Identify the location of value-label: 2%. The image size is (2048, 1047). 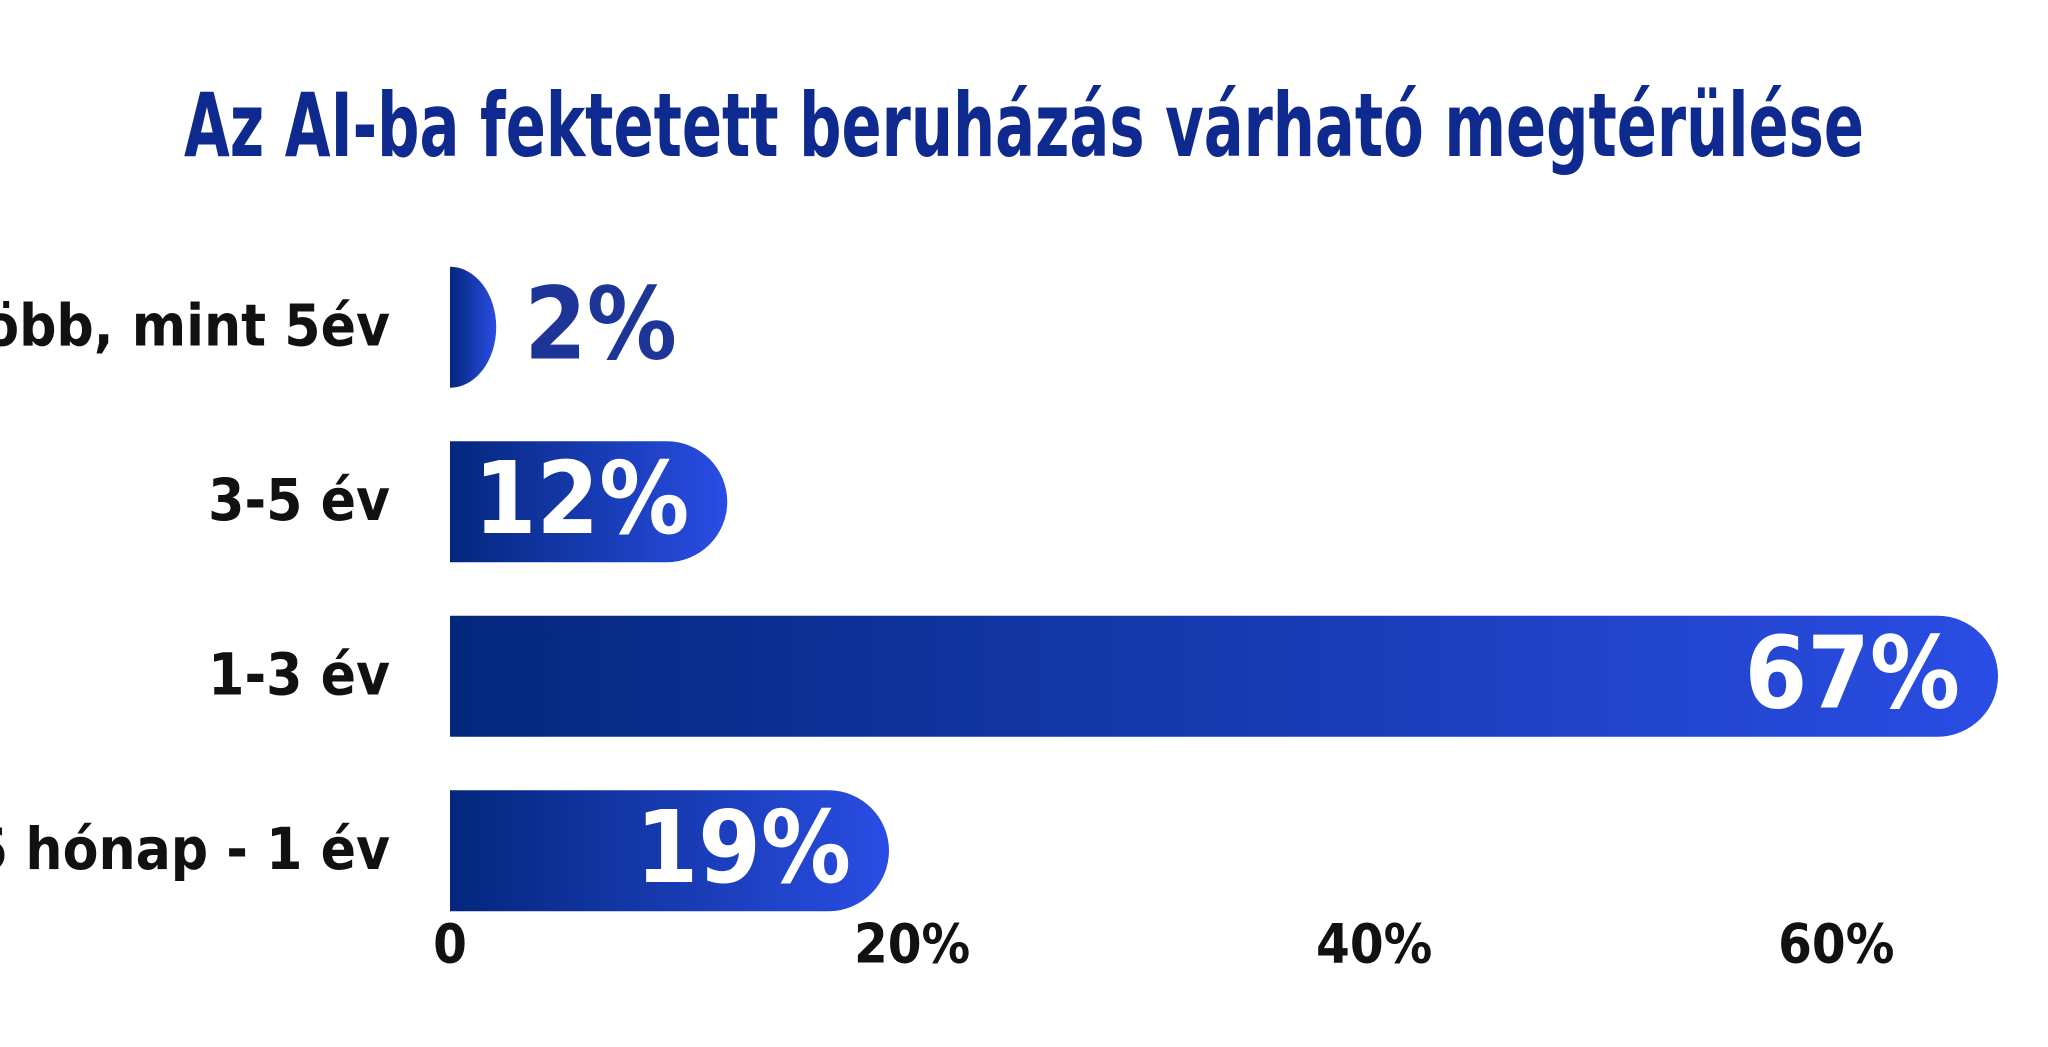
(600, 324).